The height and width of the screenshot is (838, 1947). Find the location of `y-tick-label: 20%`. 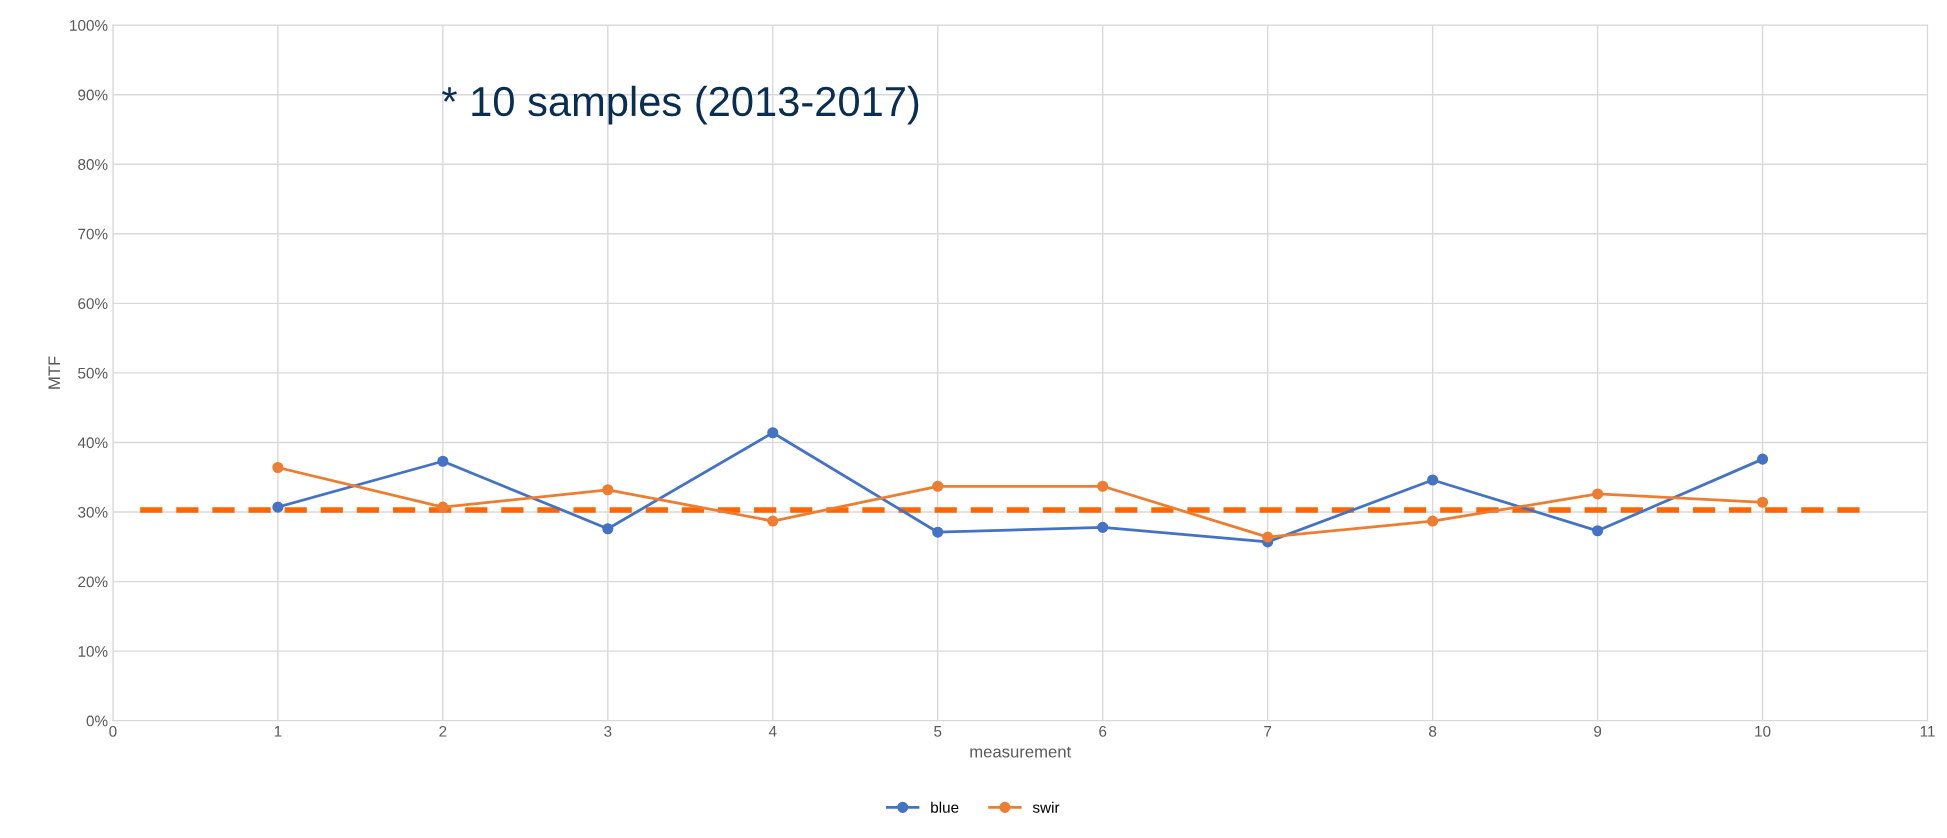

y-tick-label: 20% is located at coordinates (93, 582).